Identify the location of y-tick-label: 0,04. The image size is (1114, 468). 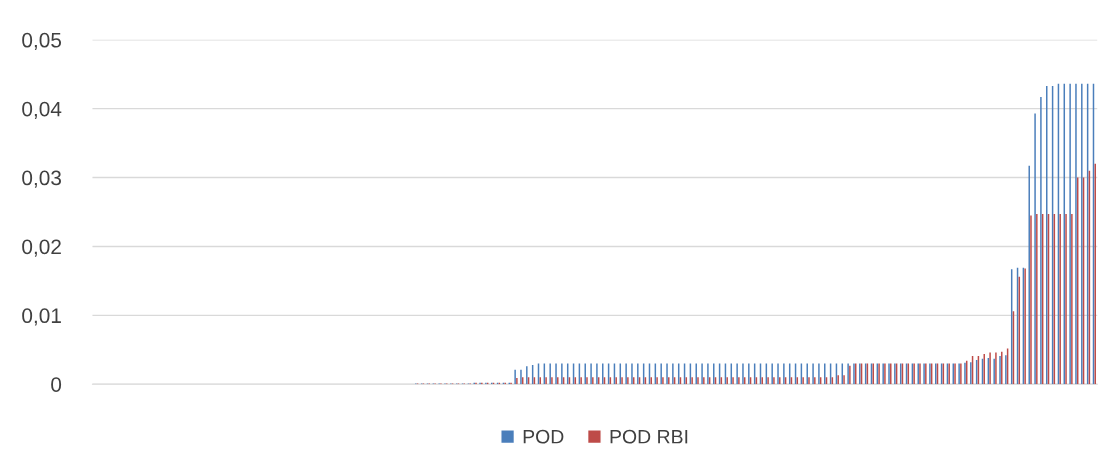
(42, 110).